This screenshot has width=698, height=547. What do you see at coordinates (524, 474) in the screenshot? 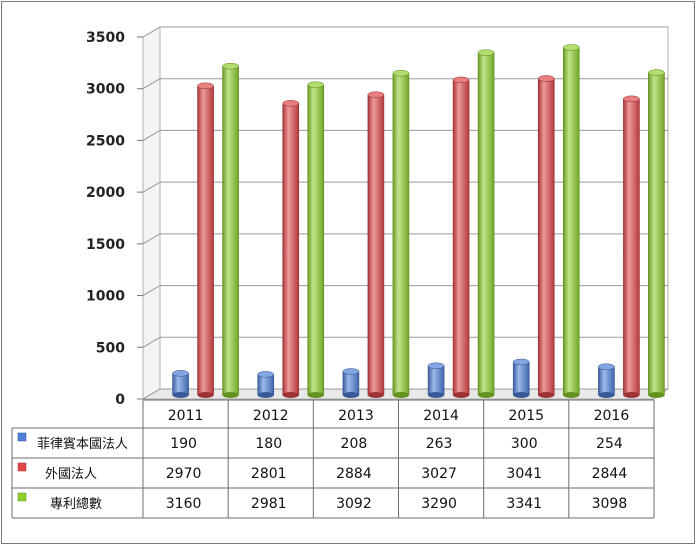
I see `table-cell: 3041` at bounding box center [524, 474].